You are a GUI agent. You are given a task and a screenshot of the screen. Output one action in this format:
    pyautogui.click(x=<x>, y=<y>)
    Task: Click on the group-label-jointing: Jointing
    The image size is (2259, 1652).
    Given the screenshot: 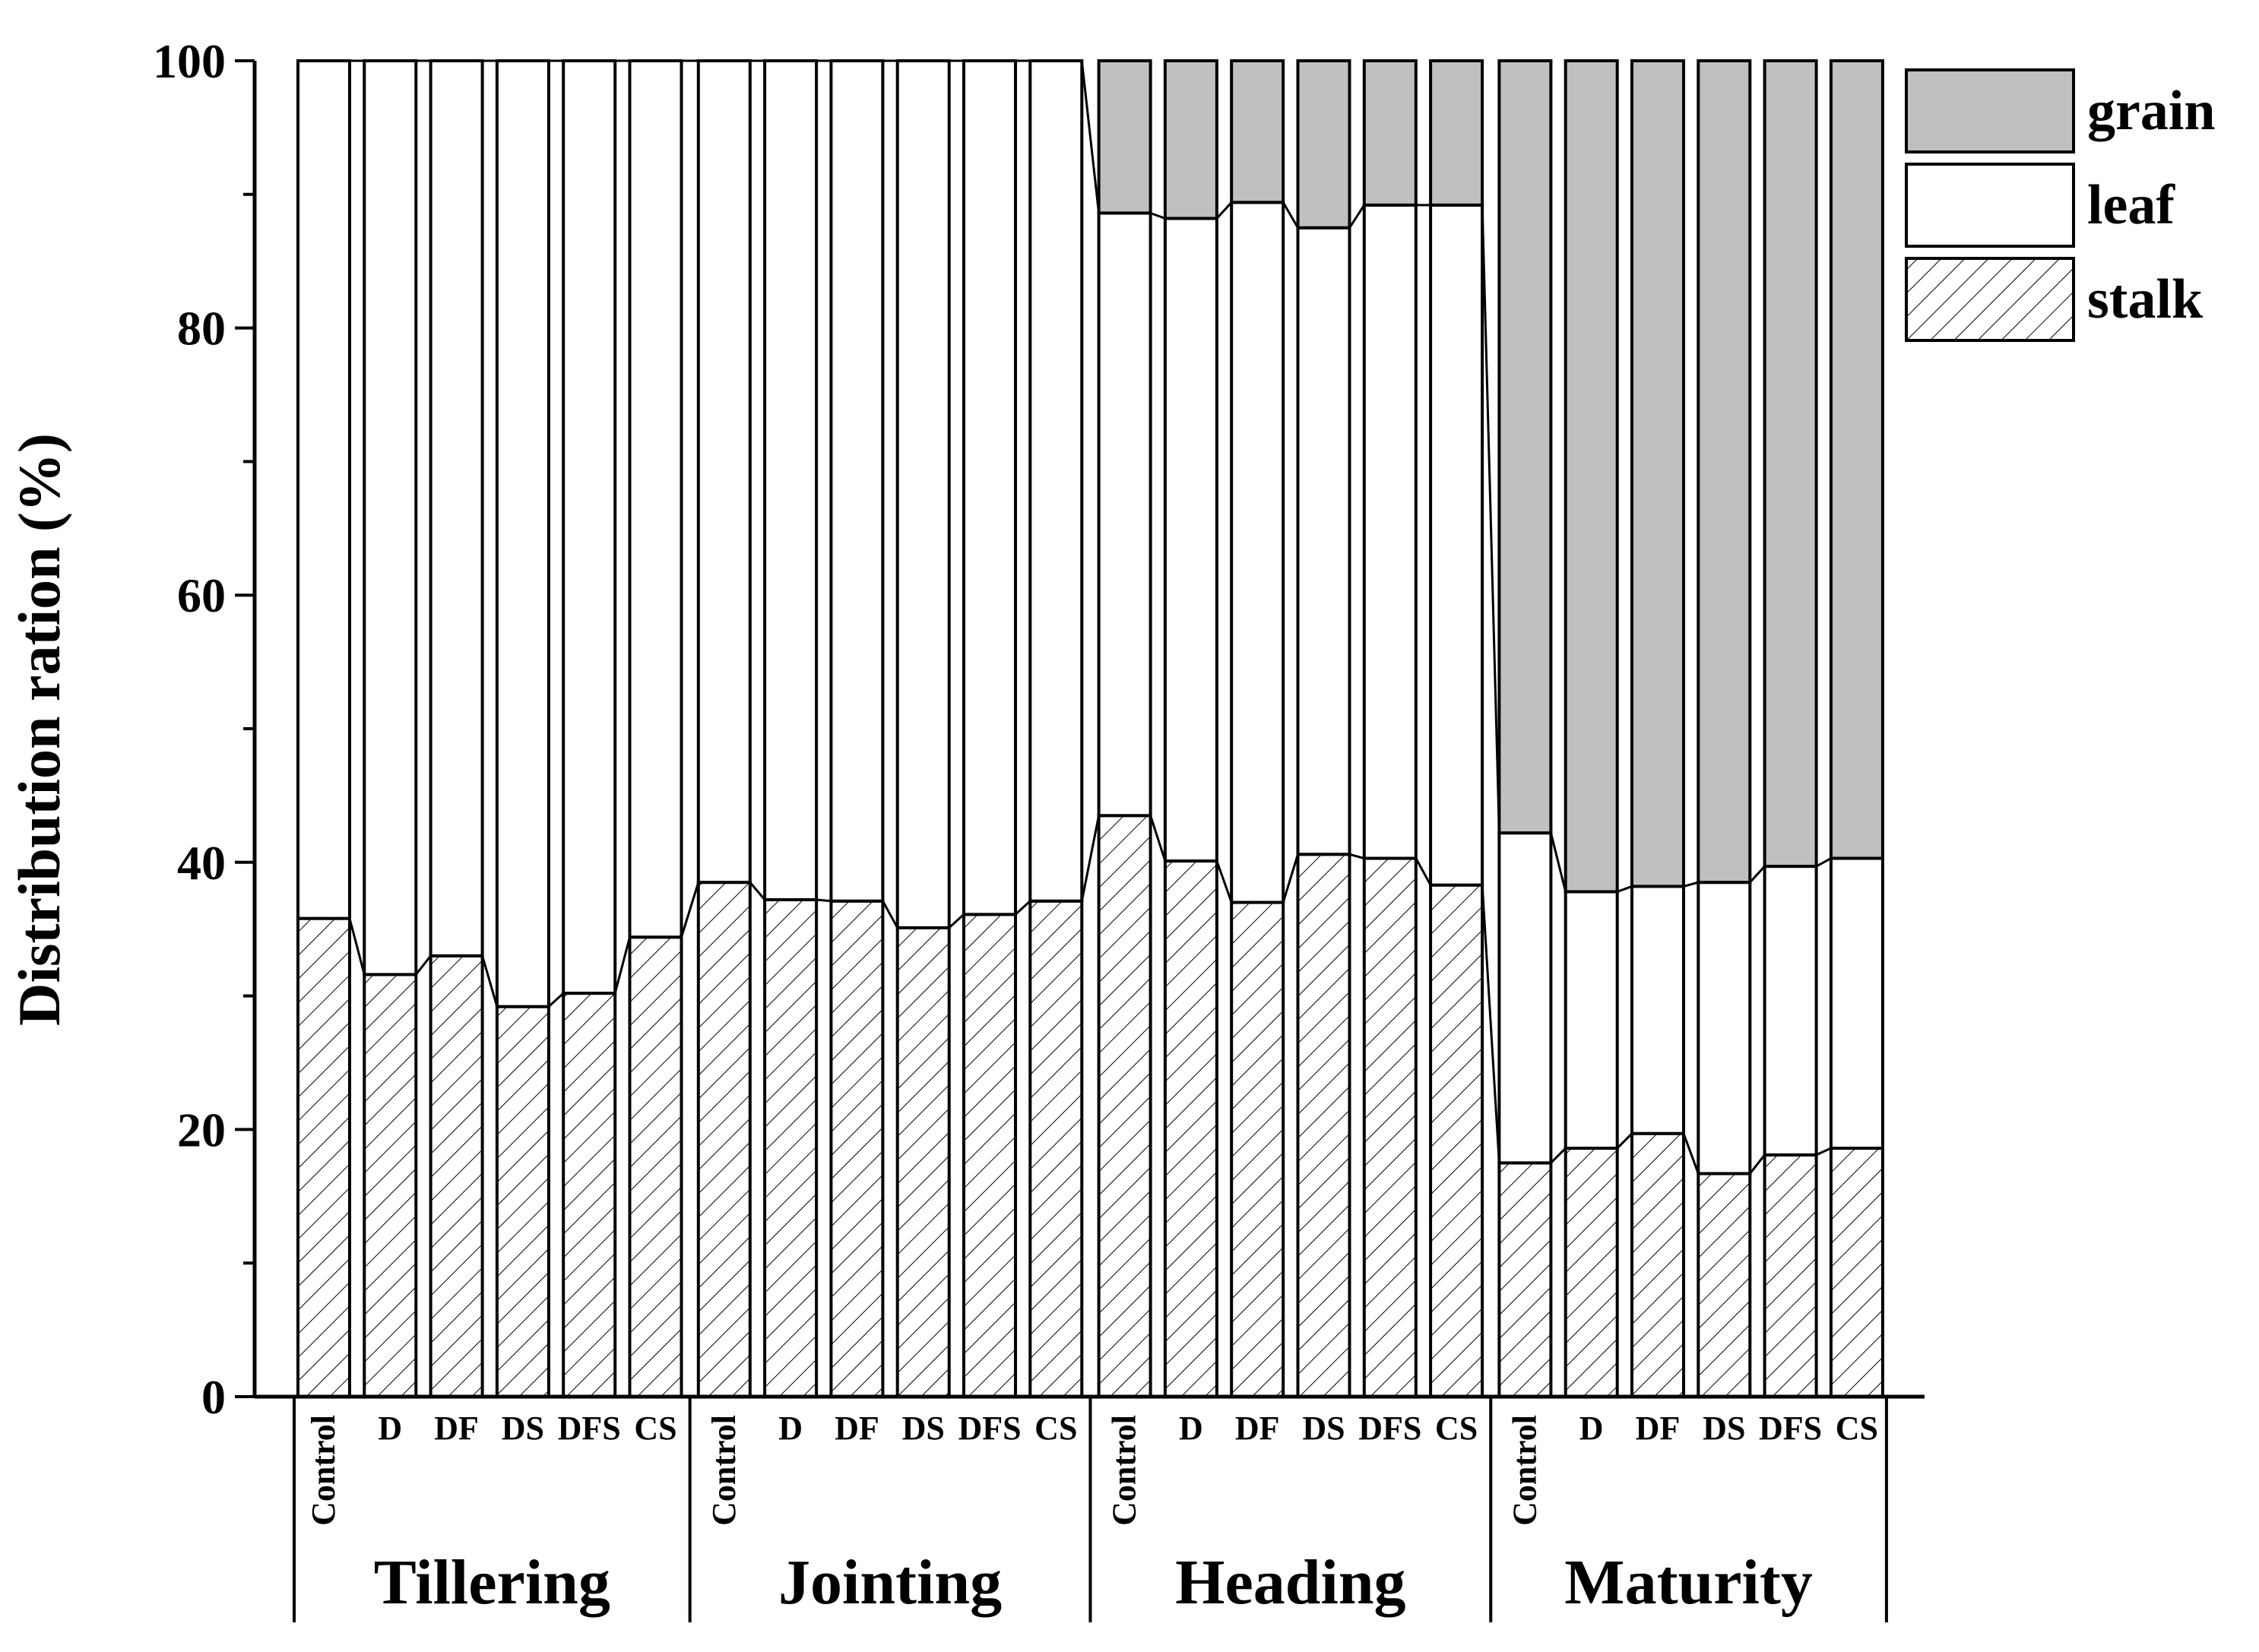 What is the action you would take?
    pyautogui.click(x=890, y=1582)
    